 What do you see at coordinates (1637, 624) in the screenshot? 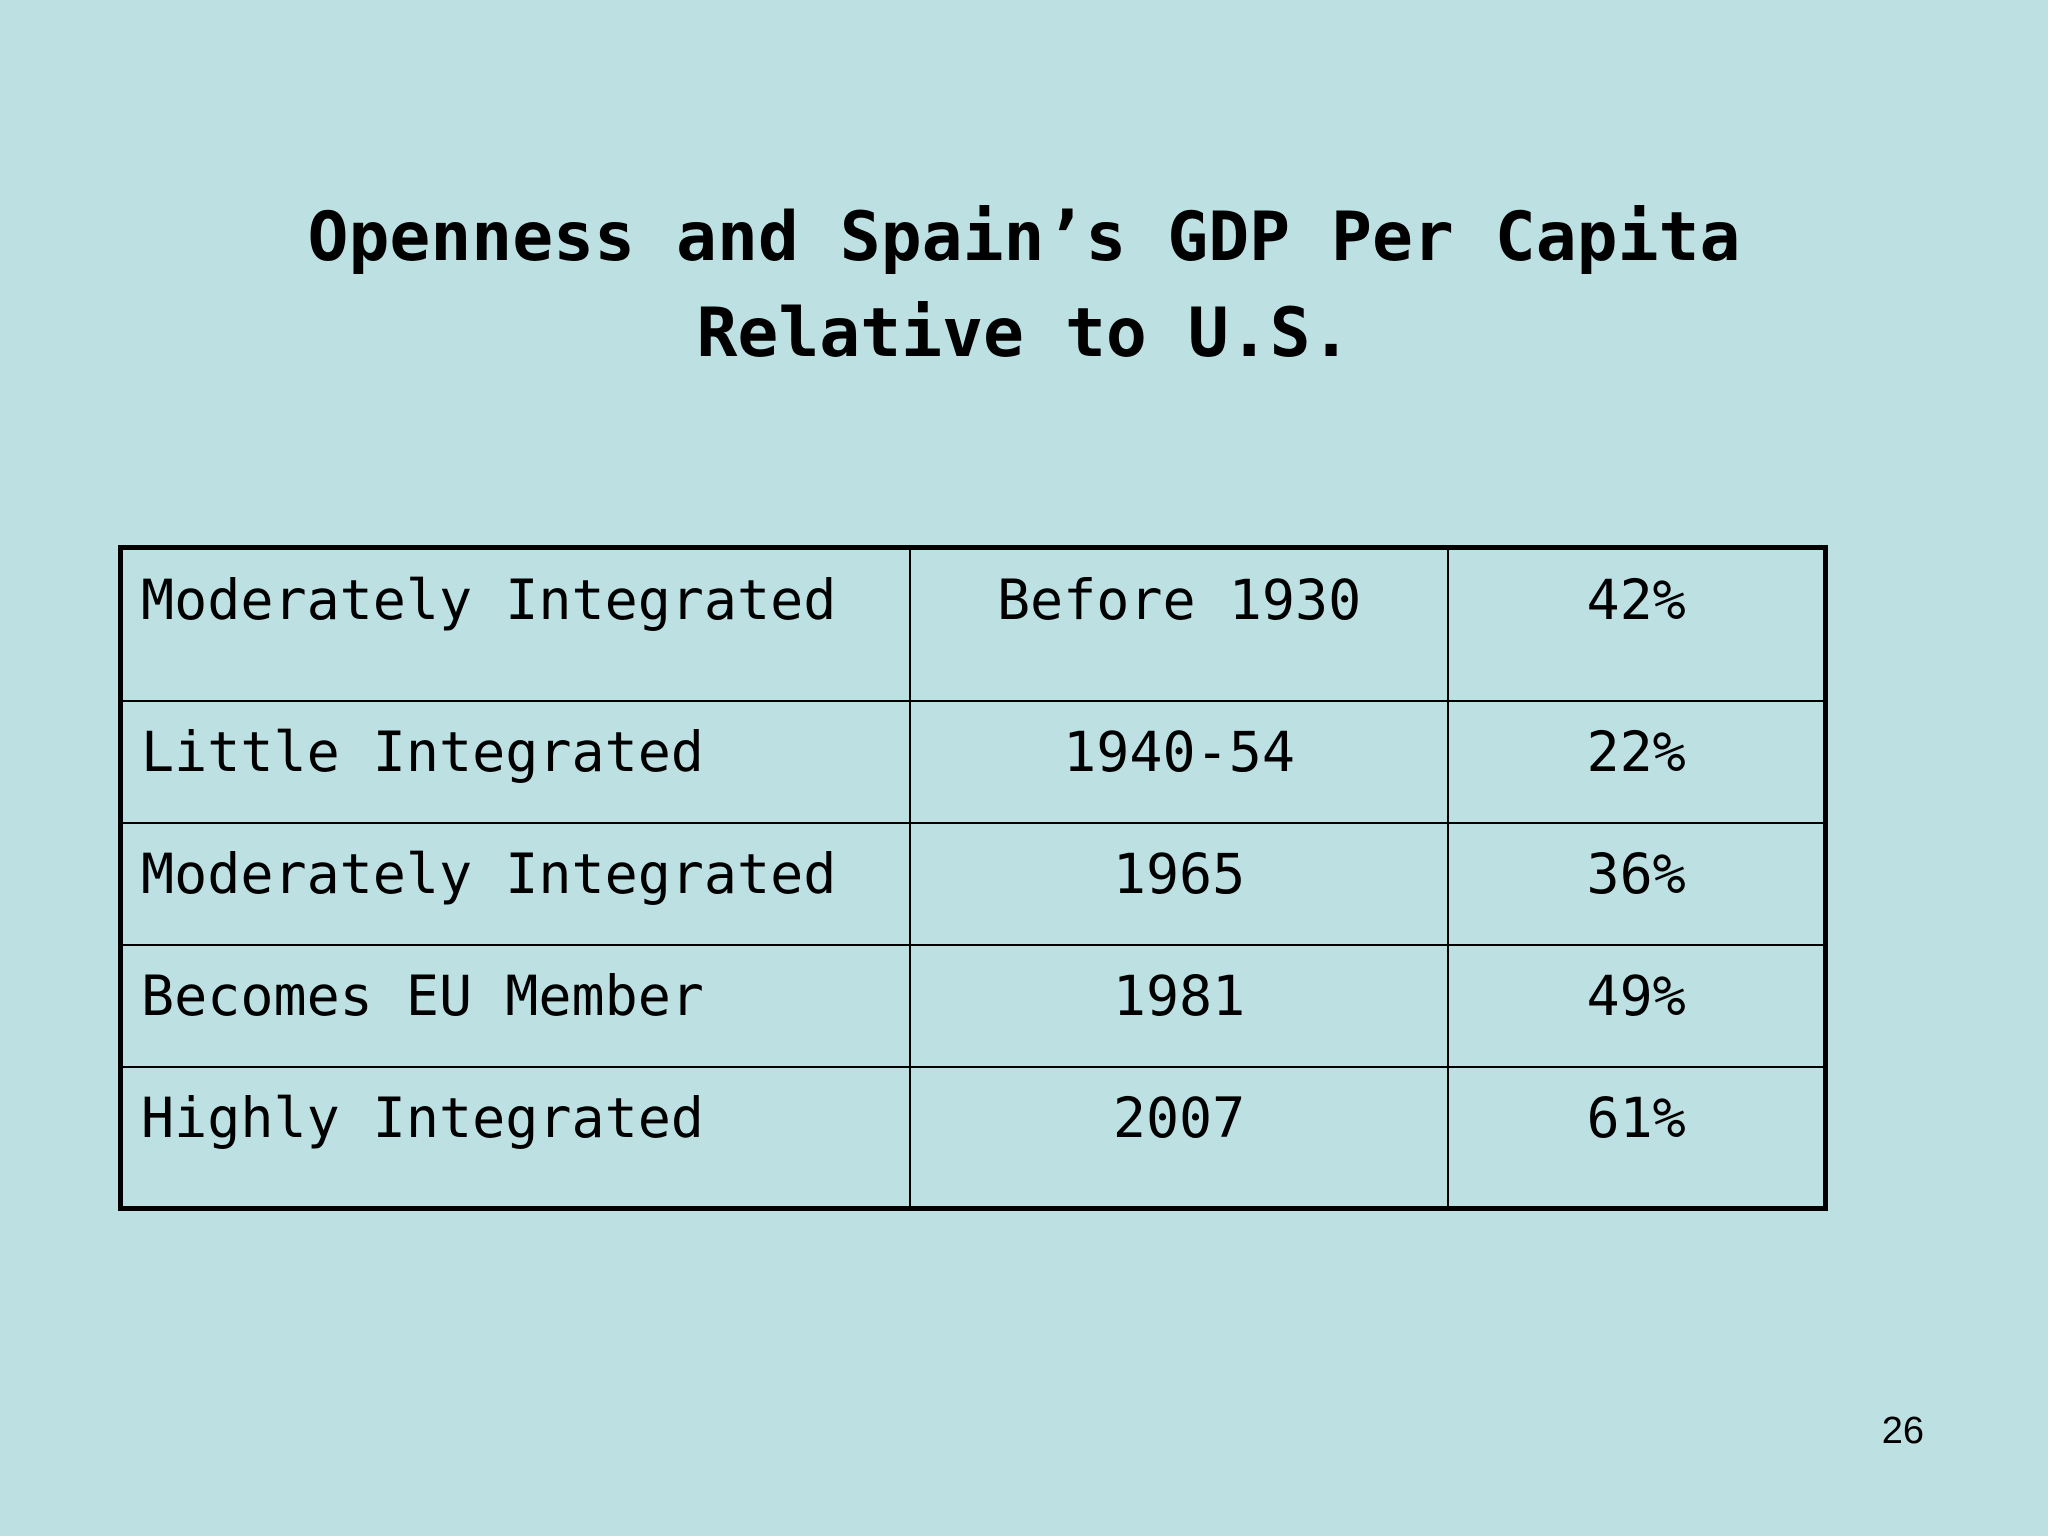
I see `gdp-share-cell: 42%` at bounding box center [1637, 624].